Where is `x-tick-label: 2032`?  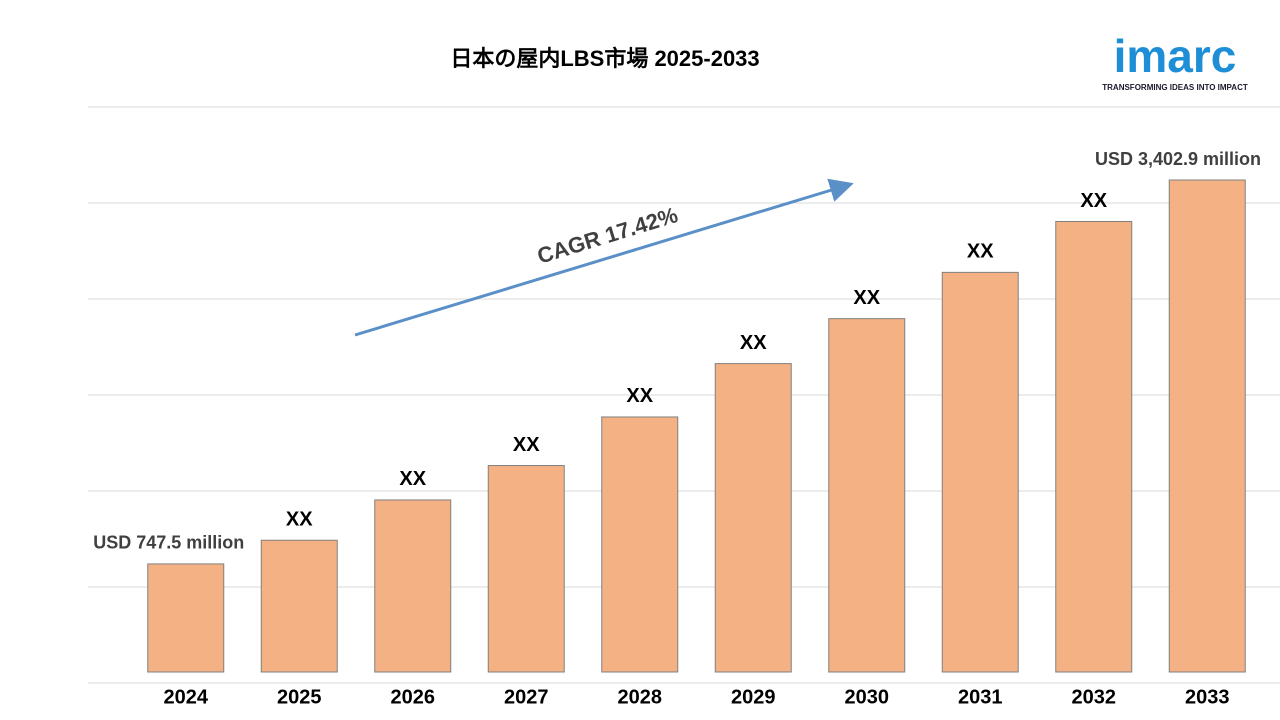
x-tick-label: 2032 is located at coordinates (1094, 697).